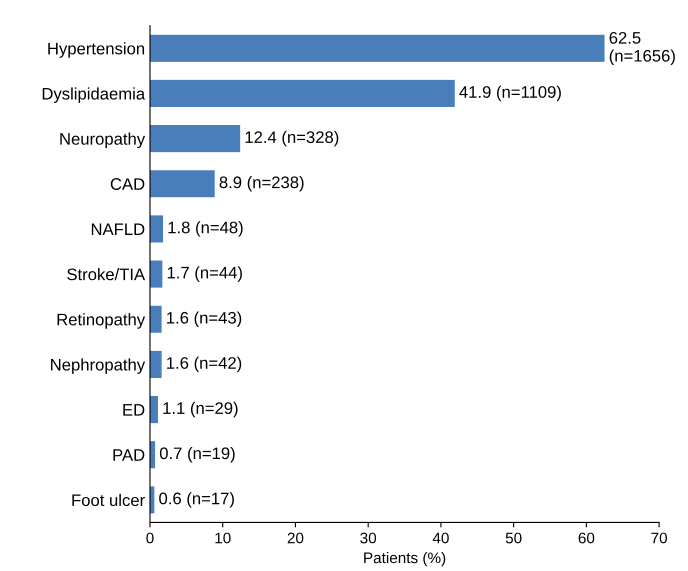 This screenshot has height=571, width=688. I want to click on x-tick-label: 60, so click(586, 538).